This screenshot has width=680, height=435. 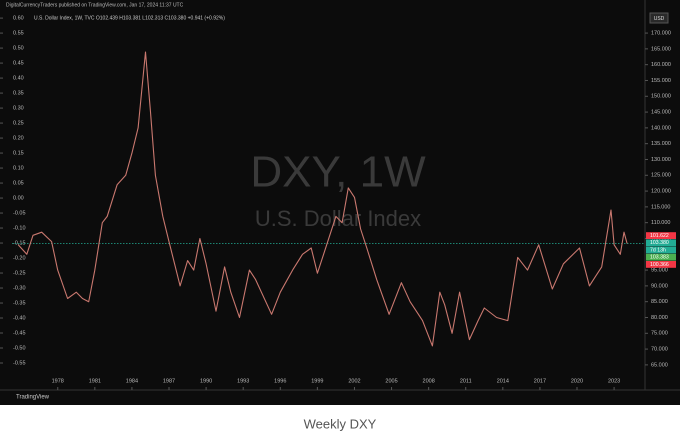 What do you see at coordinates (354, 381) in the screenshot?
I see `x-tick-label: 2002` at bounding box center [354, 381].